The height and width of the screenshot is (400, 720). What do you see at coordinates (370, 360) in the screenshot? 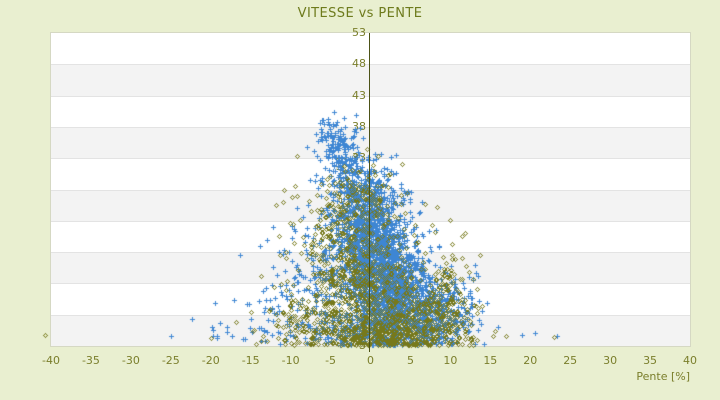
I see `x-tick-label: 0` at bounding box center [370, 360].